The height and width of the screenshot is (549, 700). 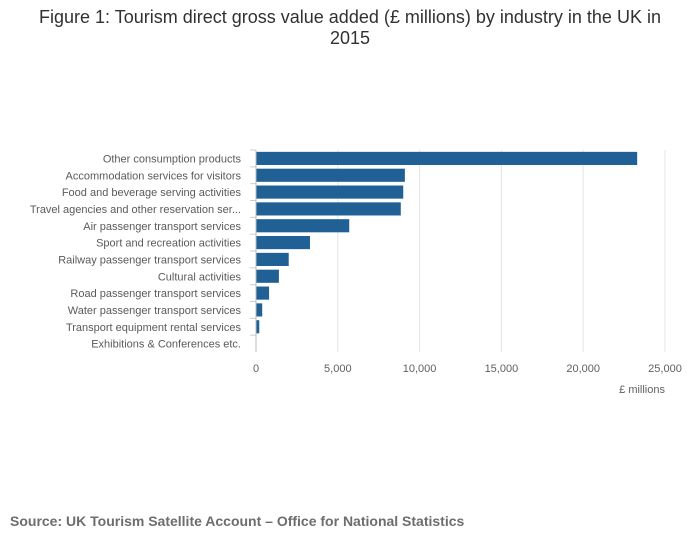 What do you see at coordinates (420, 369) in the screenshot?
I see `x-tick-label: 10,000` at bounding box center [420, 369].